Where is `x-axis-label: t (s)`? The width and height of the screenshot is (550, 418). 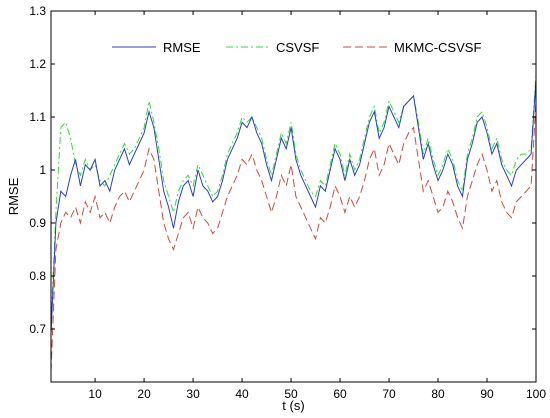 x-axis-label: t (s) is located at coordinates (293, 405).